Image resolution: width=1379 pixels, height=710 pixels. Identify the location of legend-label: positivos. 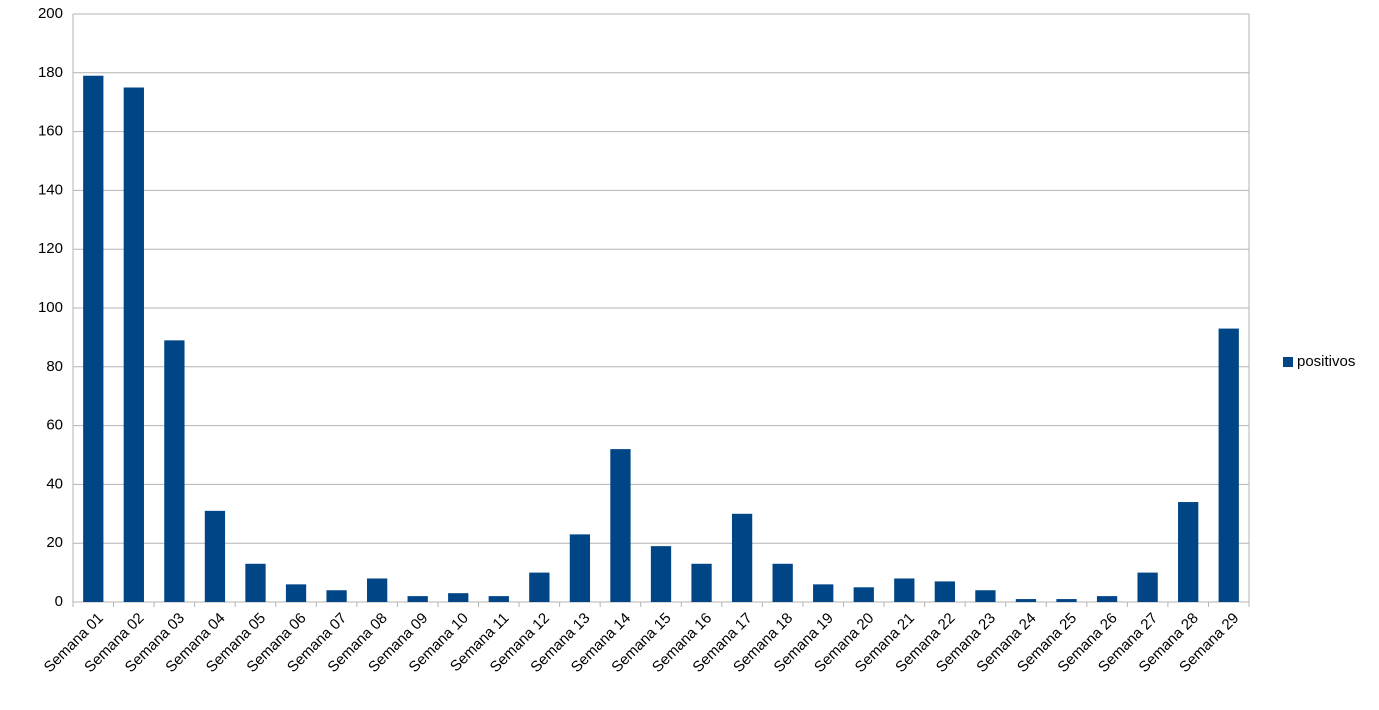
(1326, 361).